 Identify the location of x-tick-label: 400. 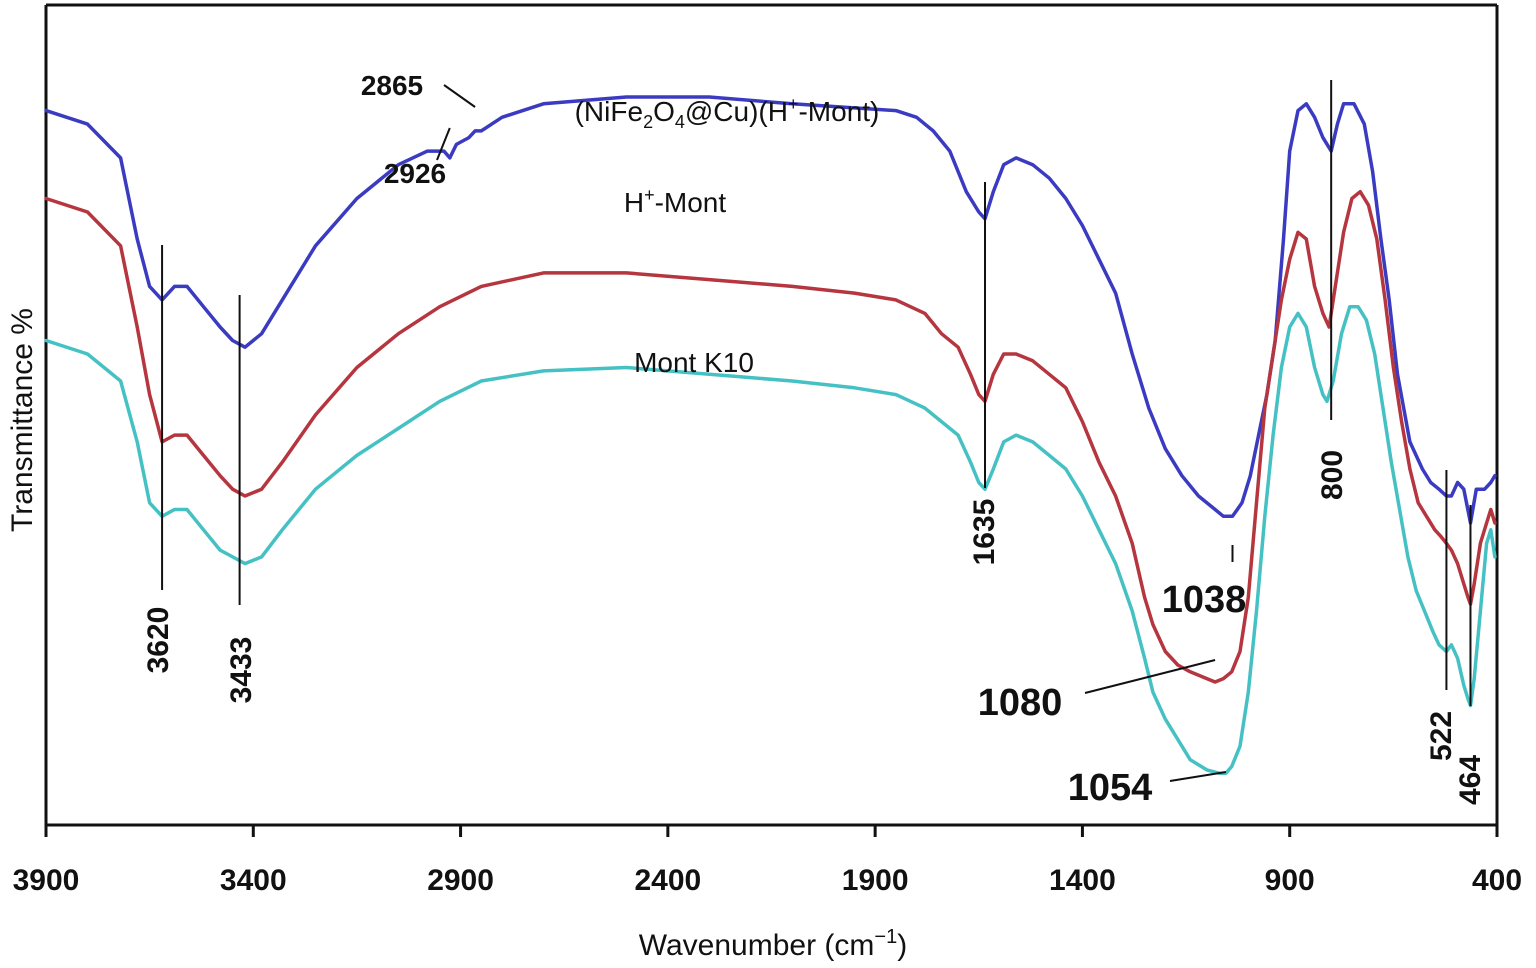
(1497, 880).